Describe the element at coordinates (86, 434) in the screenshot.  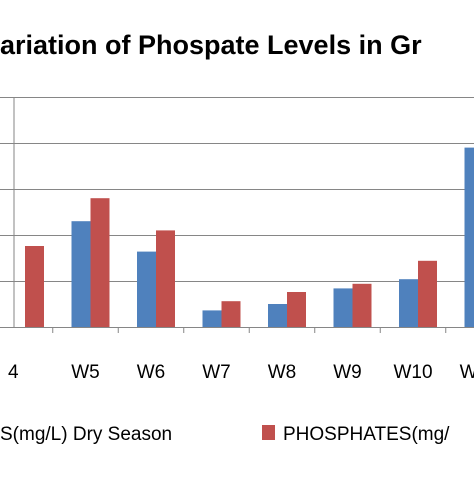
I see `legend-label-dry-season: S(mg/L) Dry Season` at that location.